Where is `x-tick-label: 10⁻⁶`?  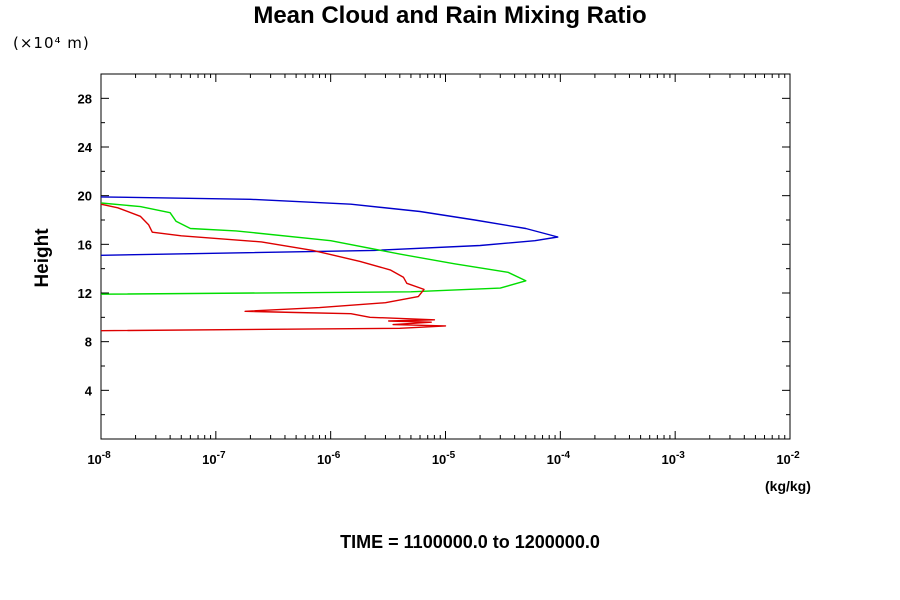 x-tick-label: 10⁻⁶ is located at coordinates (329, 458).